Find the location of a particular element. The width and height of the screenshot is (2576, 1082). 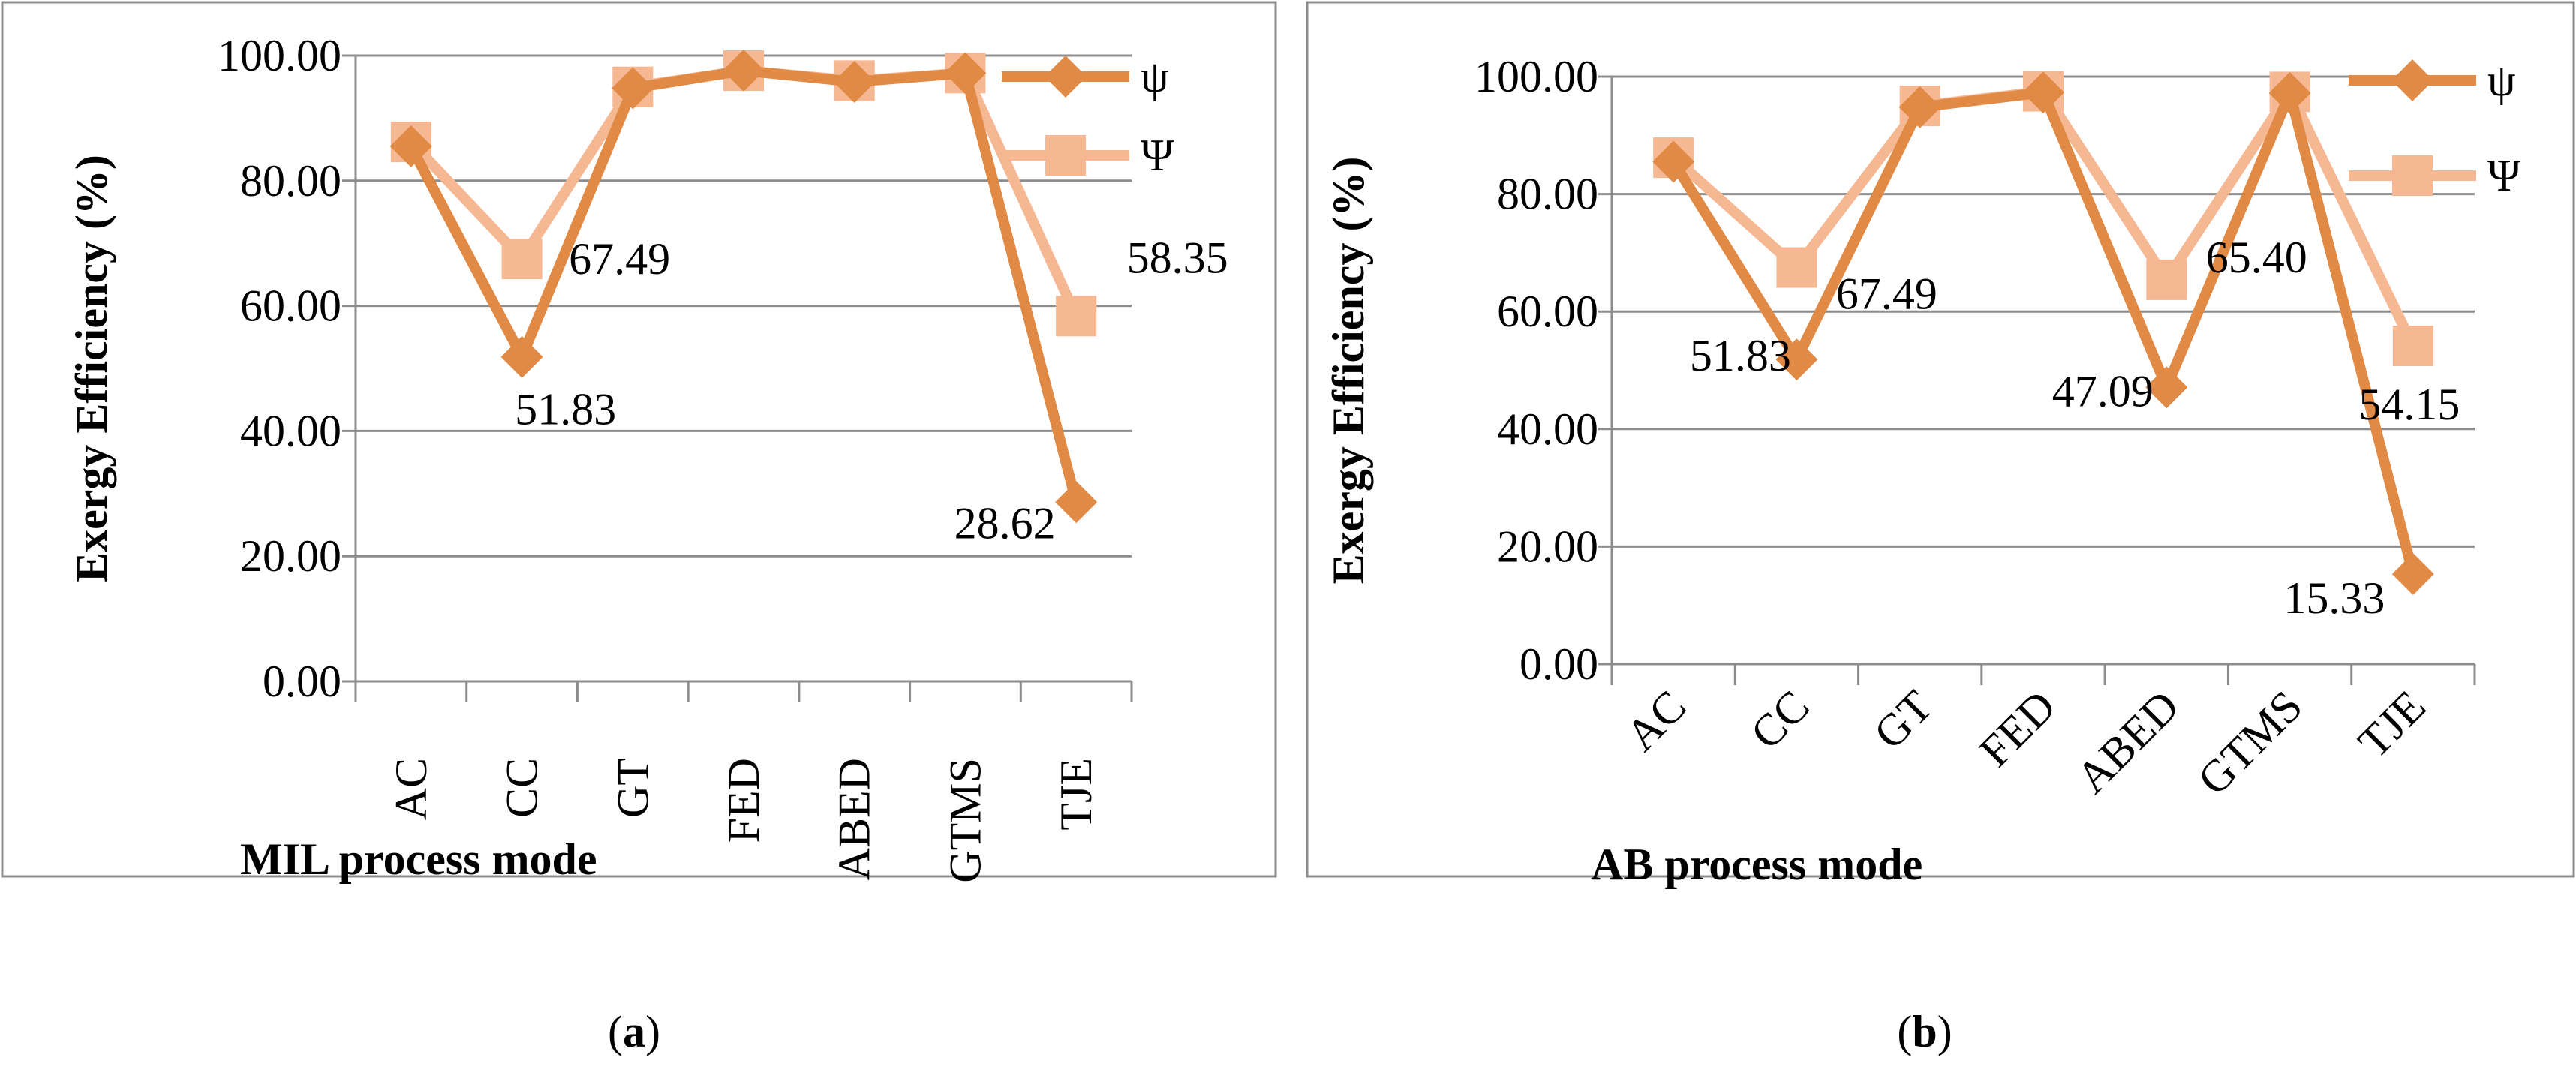

data-label: 54.15 is located at coordinates (2409, 404).